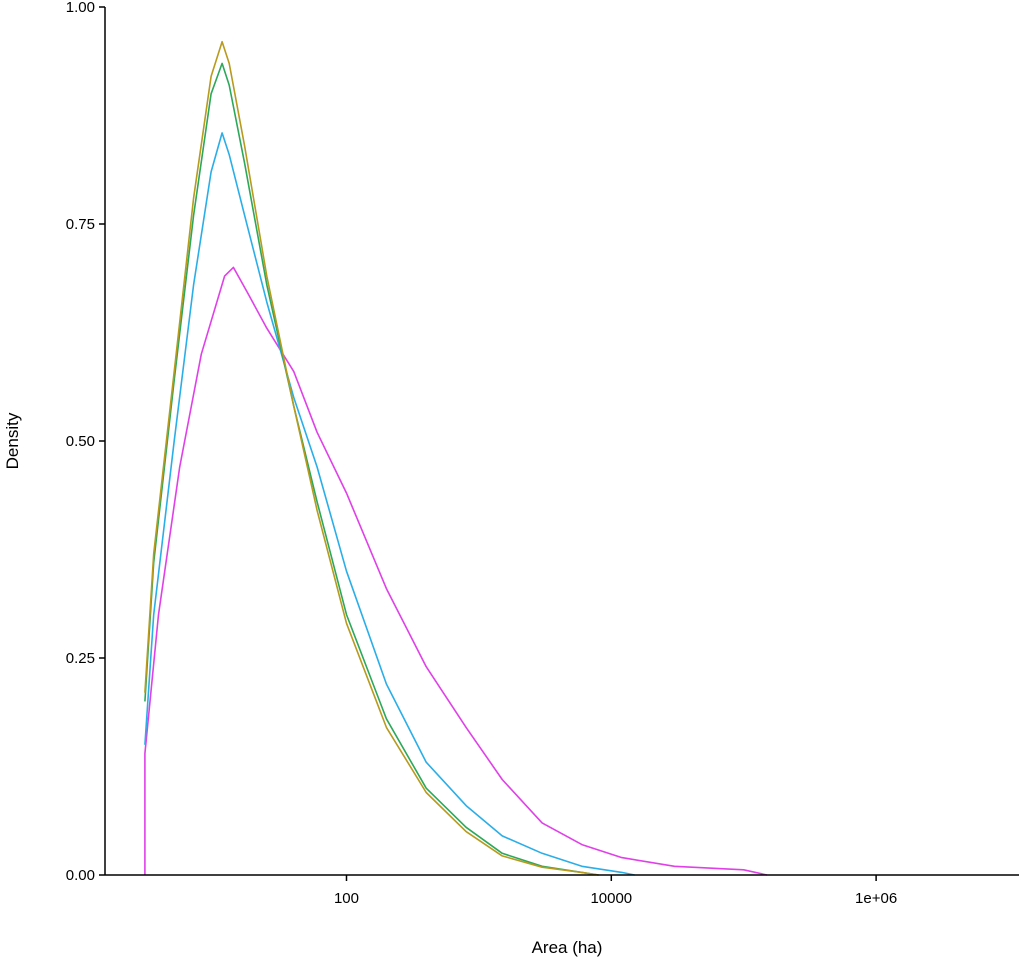 The width and height of the screenshot is (1024, 961). What do you see at coordinates (80, 8) in the screenshot?
I see `y-tick-label: 1.00` at bounding box center [80, 8].